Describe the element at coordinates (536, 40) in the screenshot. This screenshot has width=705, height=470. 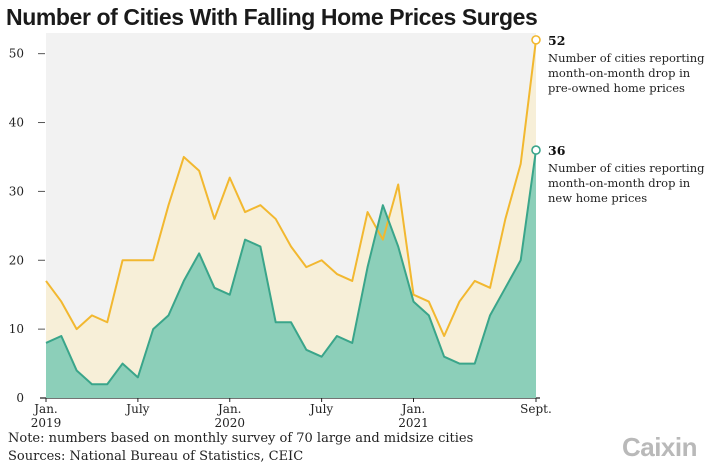
I see `preowned-end-marker` at that location.